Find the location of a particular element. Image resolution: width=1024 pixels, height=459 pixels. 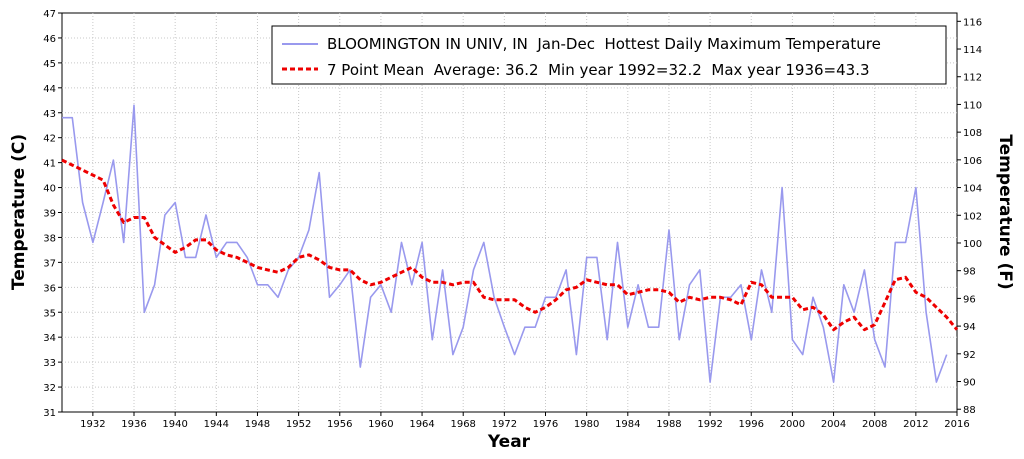

right-tick-label: 94 is located at coordinates (969, 327).